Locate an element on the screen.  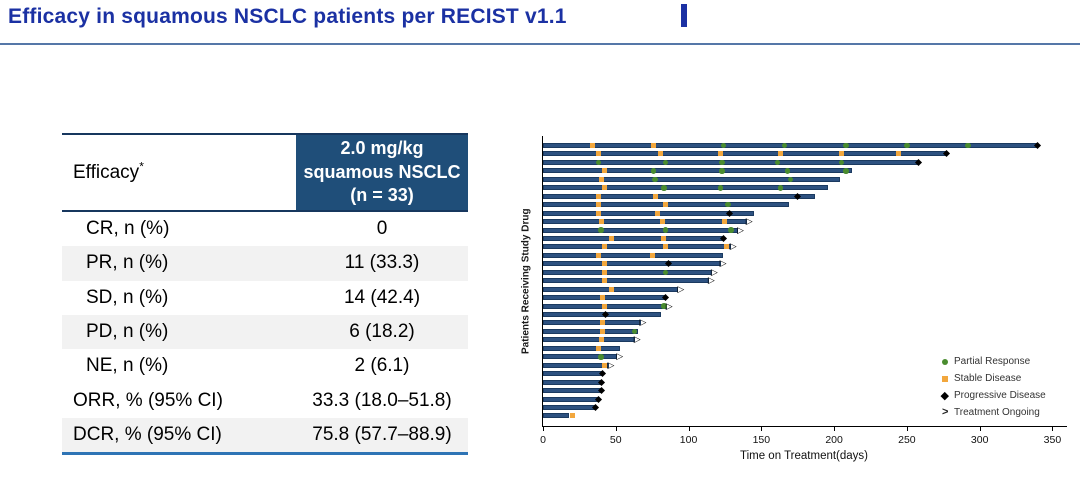
population-line: squamous NSCLC is located at coordinates (382, 171).